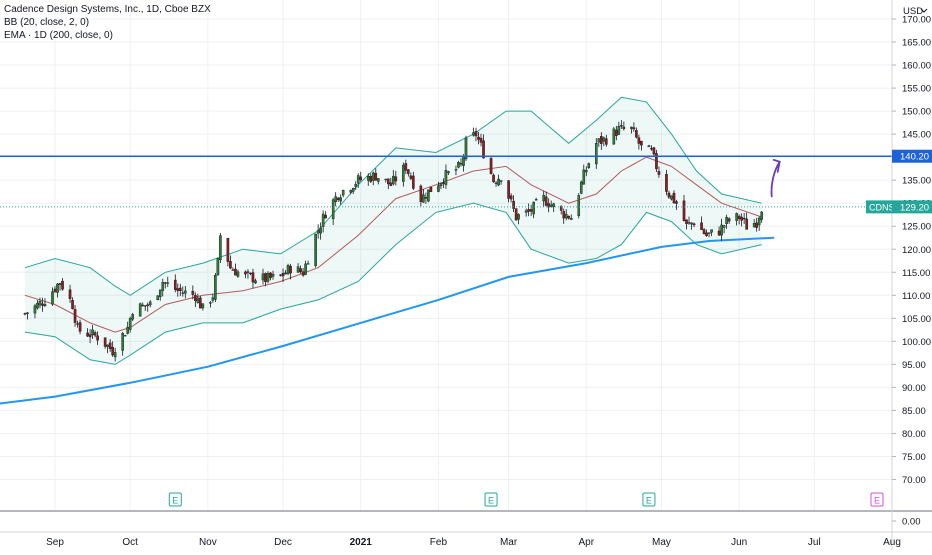  Describe the element at coordinates (916, 89) in the screenshot. I see `price-tick-label: 155.00` at that location.